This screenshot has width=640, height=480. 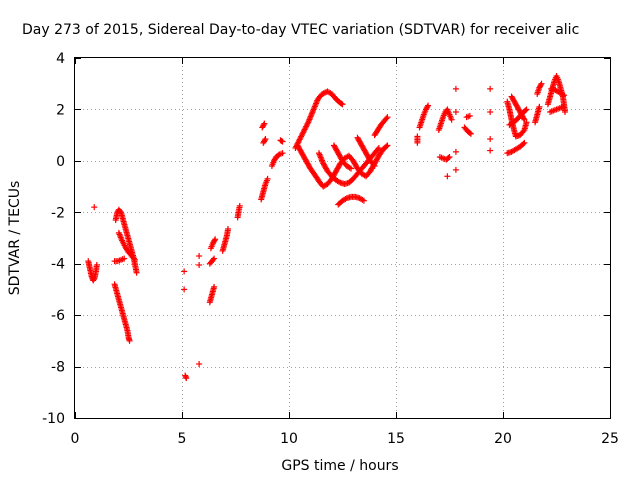 What do you see at coordinates (58, 316) in the screenshot?
I see `y-tick-label: -6` at bounding box center [58, 316].